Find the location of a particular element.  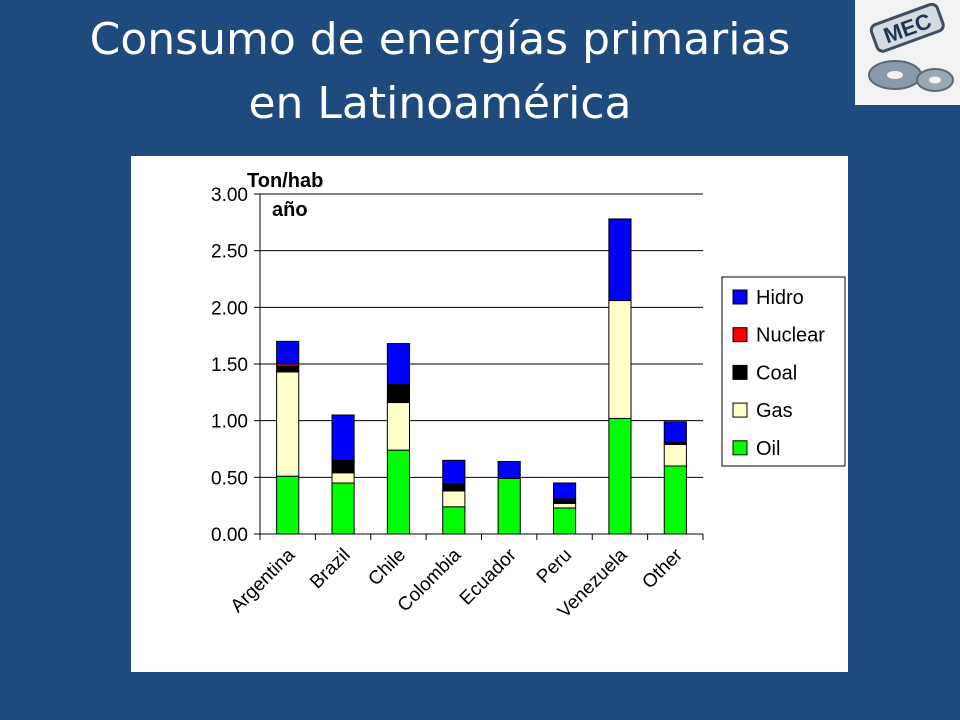

x-tick-label: Brazil is located at coordinates (330, 569).